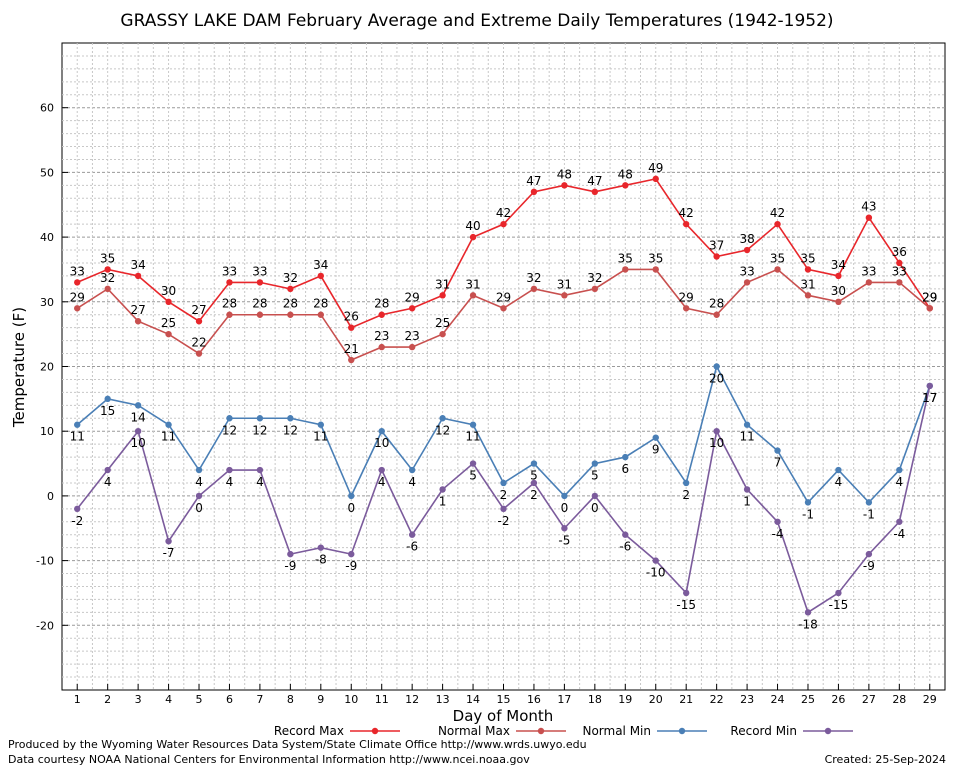 Image resolution: width=954 pixels, height=768 pixels. What do you see at coordinates (168, 437) in the screenshot?
I see `normal-min-data-label: 11` at bounding box center [168, 437].